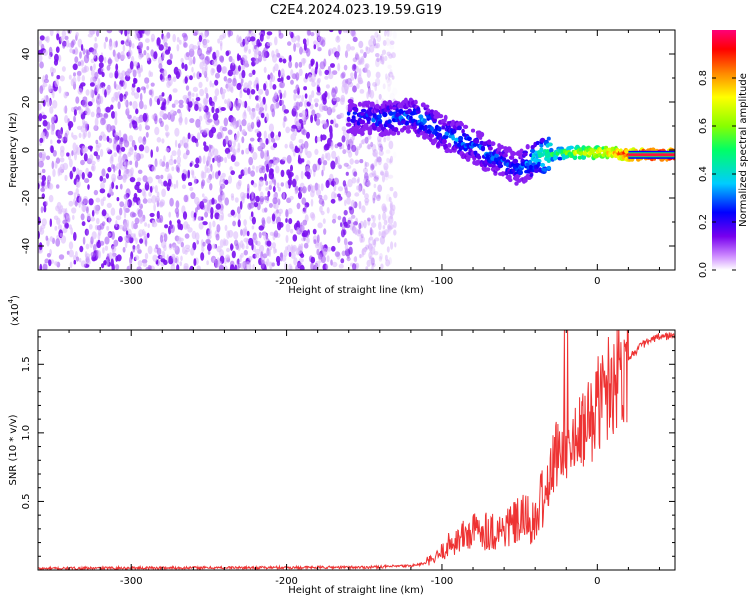  Describe the element at coordinates (131, 581) in the screenshot. I see `x-tick-label: -300` at that location.